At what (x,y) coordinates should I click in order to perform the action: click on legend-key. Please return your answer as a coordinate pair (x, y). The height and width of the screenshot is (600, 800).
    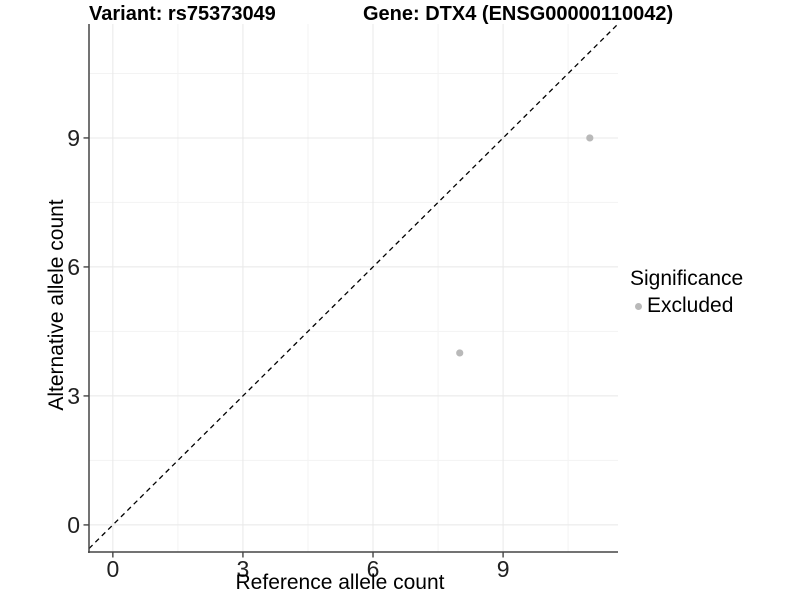
    Looking at the image, I should click on (638, 306).